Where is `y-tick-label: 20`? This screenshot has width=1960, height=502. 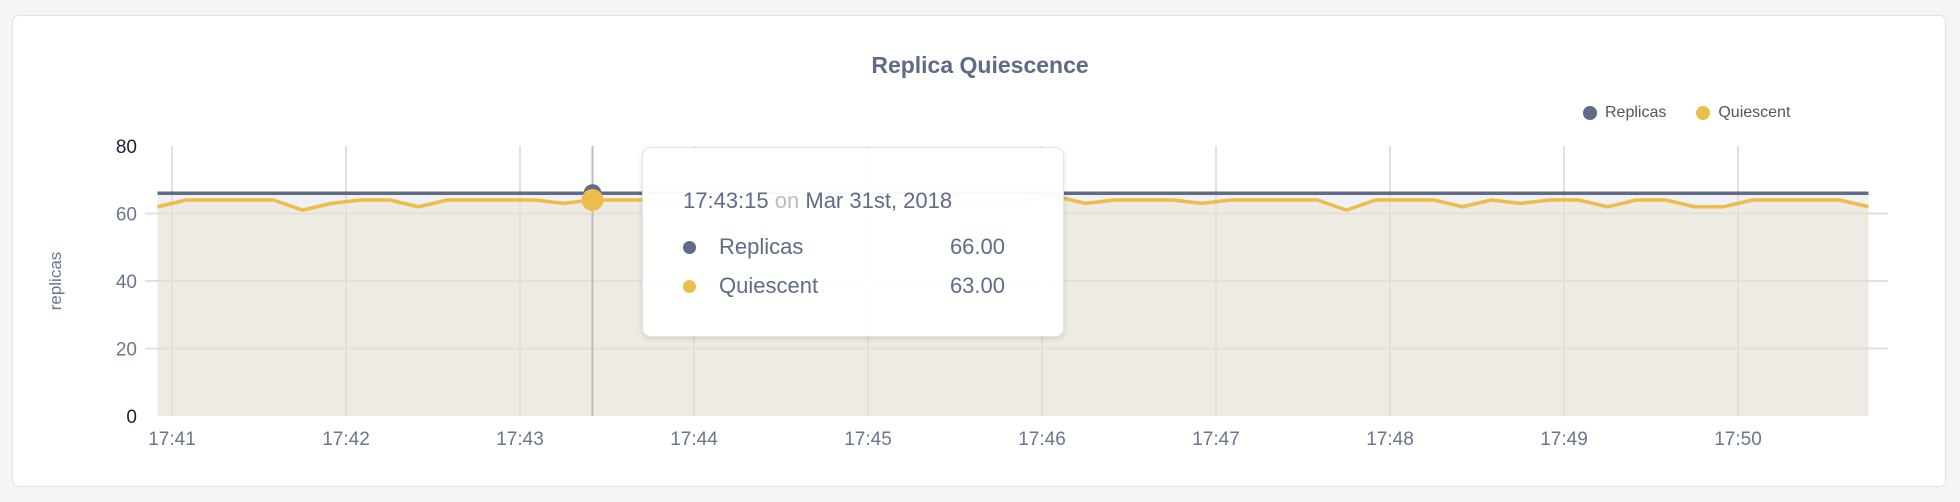 y-tick-label: 20 is located at coordinates (126, 350).